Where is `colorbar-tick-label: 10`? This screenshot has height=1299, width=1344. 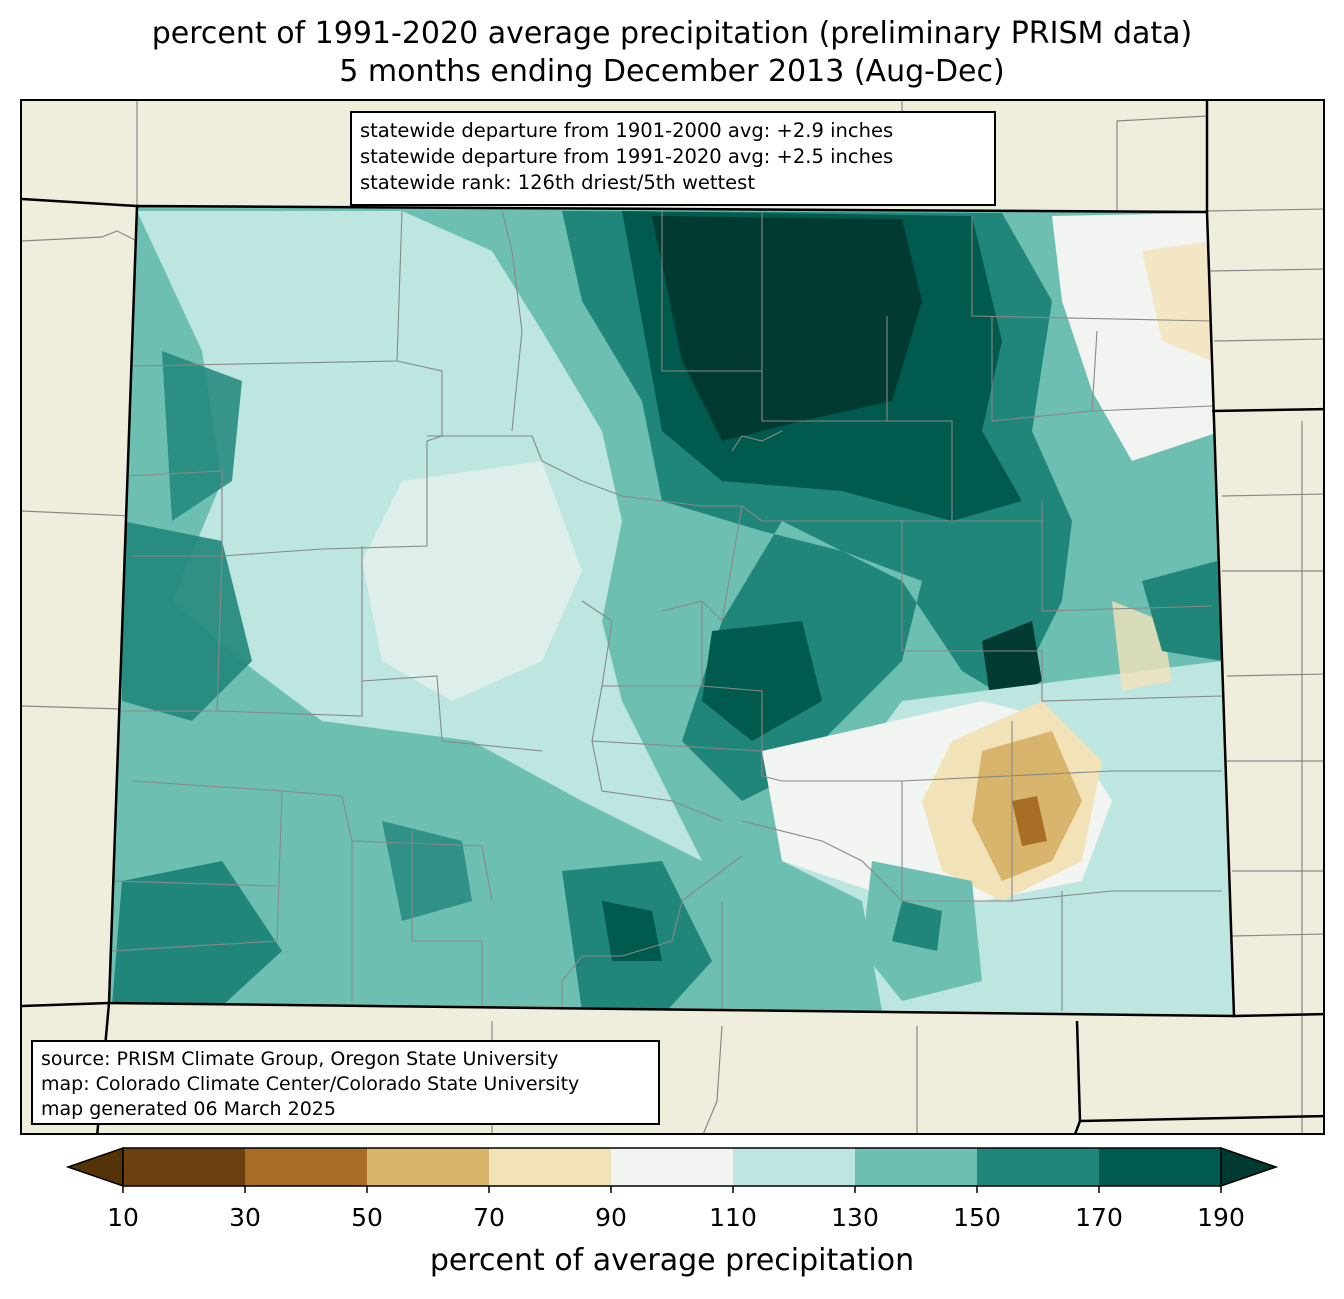 colorbar-tick-label: 10 is located at coordinates (123, 1217).